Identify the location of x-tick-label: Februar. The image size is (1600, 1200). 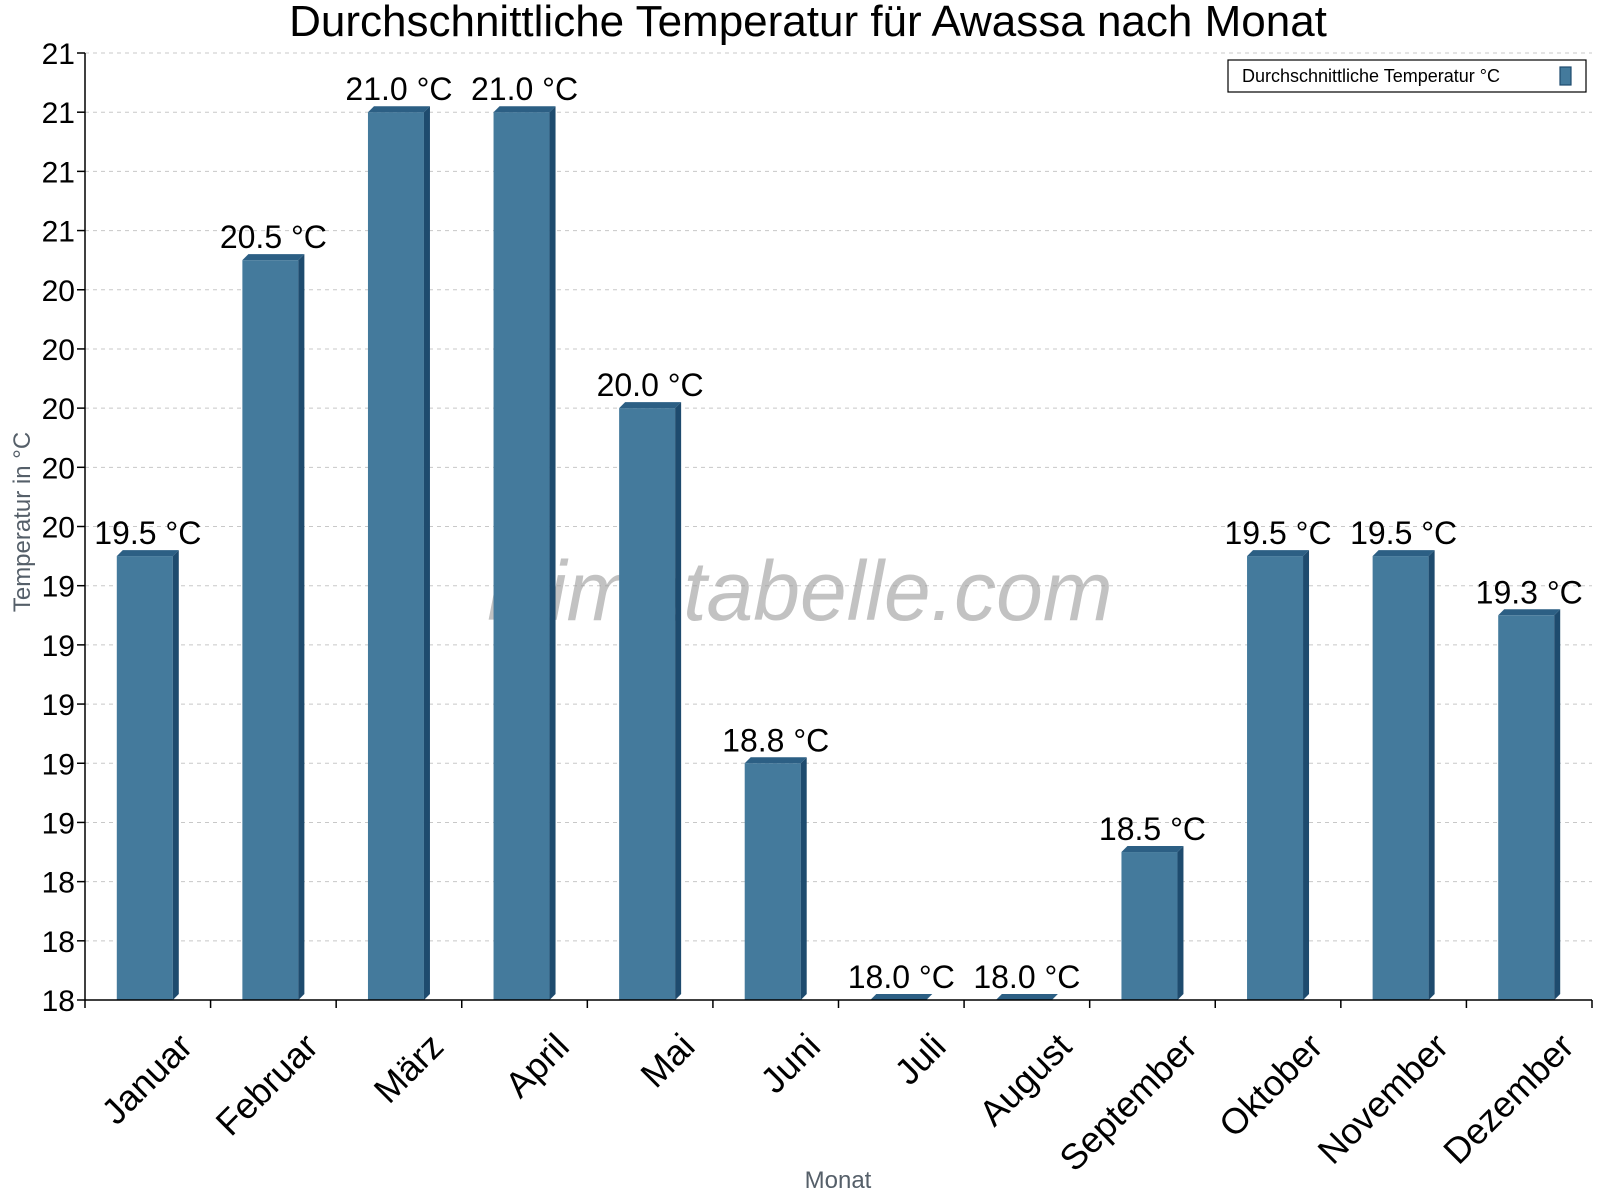
(267, 1084).